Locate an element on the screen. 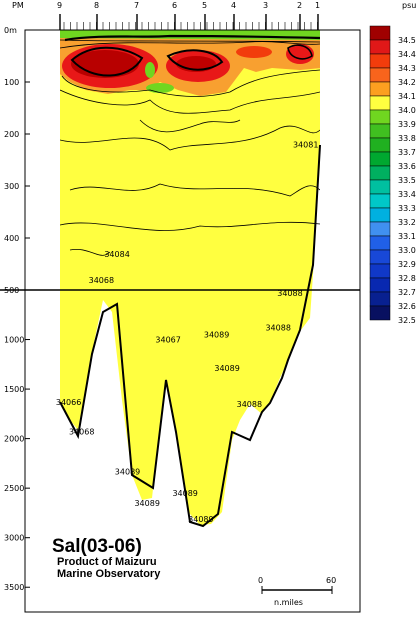  colorbar-level-label: 32.9 is located at coordinates (407, 264).